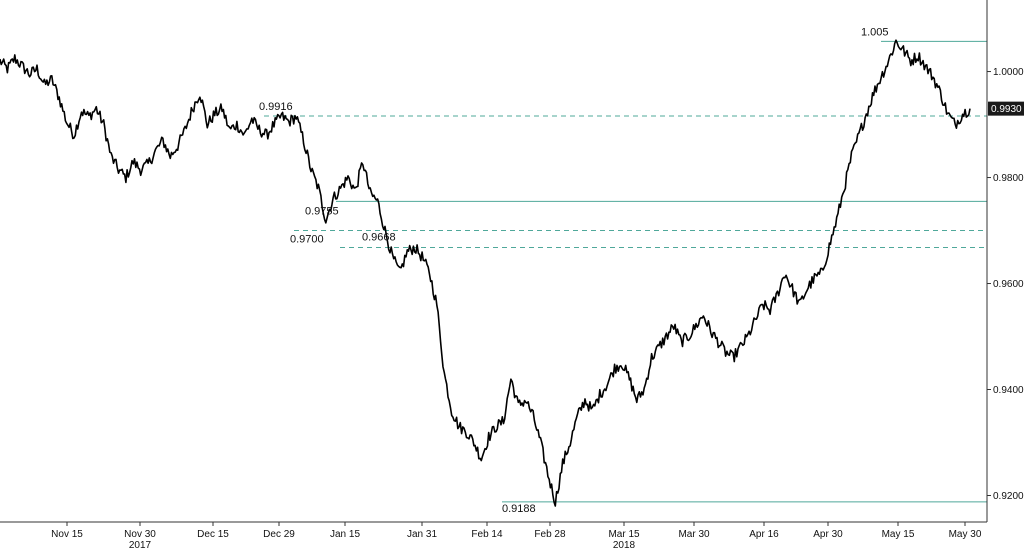  I want to click on x-tick-label: Dec 29, so click(279, 534).